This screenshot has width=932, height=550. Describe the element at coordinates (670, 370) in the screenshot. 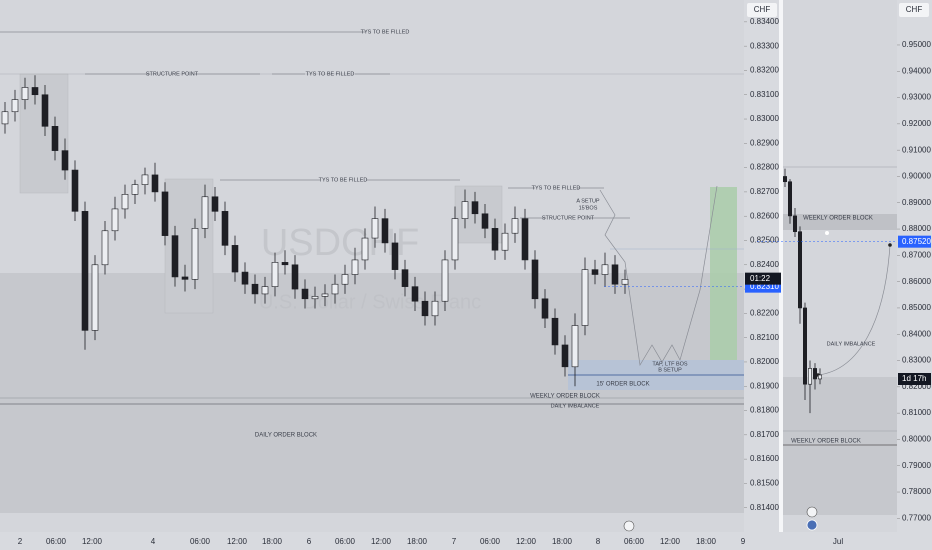

I see `annotation: B SETUP` at that location.